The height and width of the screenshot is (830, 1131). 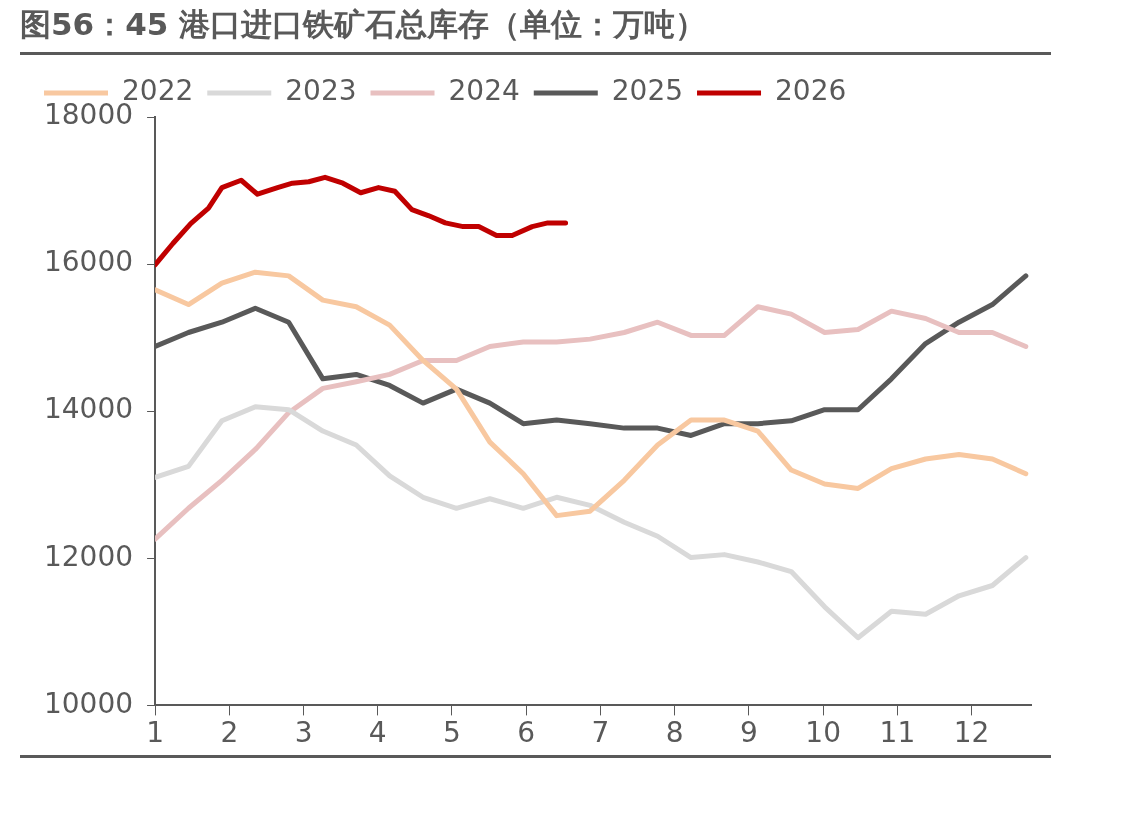 What do you see at coordinates (377, 733) in the screenshot?
I see `x-tick-label: 4` at bounding box center [377, 733].